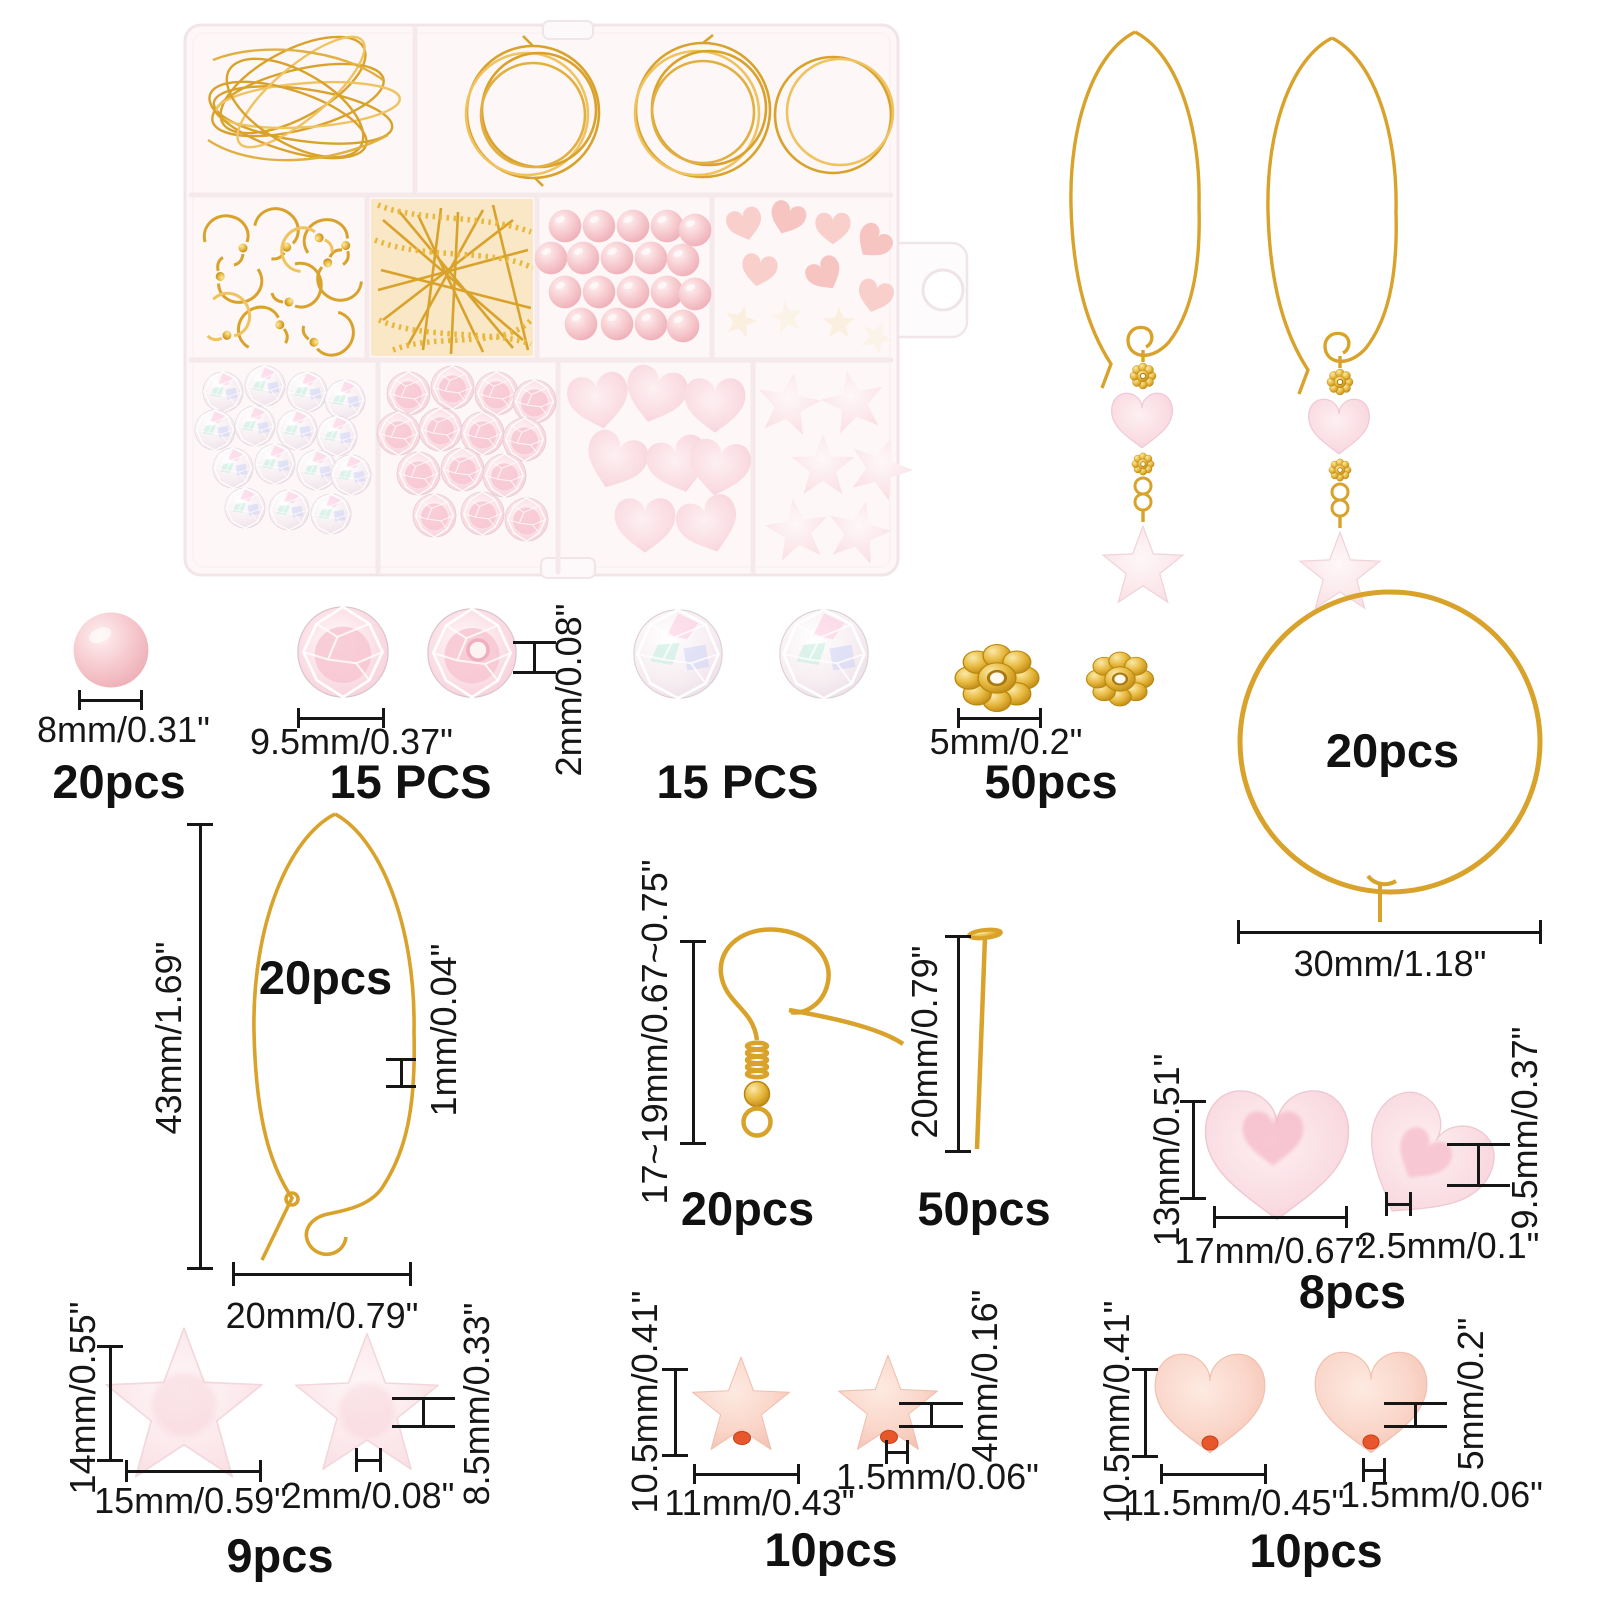 The height and width of the screenshot is (1600, 1600). I want to click on faceted-size-label: 9.5mm/0.37", so click(351, 741).